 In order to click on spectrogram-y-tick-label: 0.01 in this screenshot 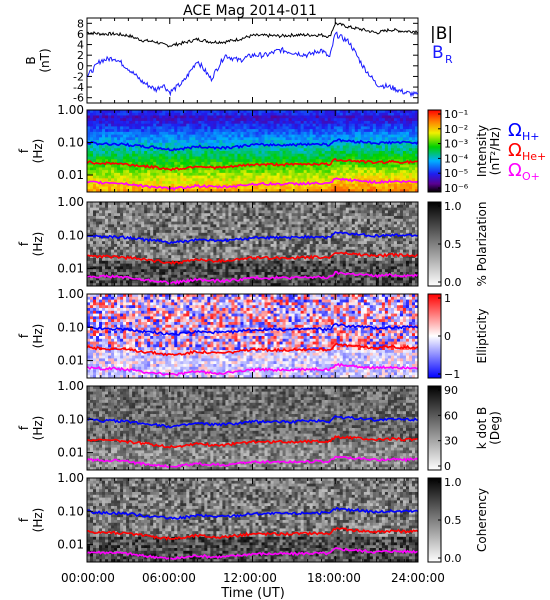, I will do `click(70, 175)`.